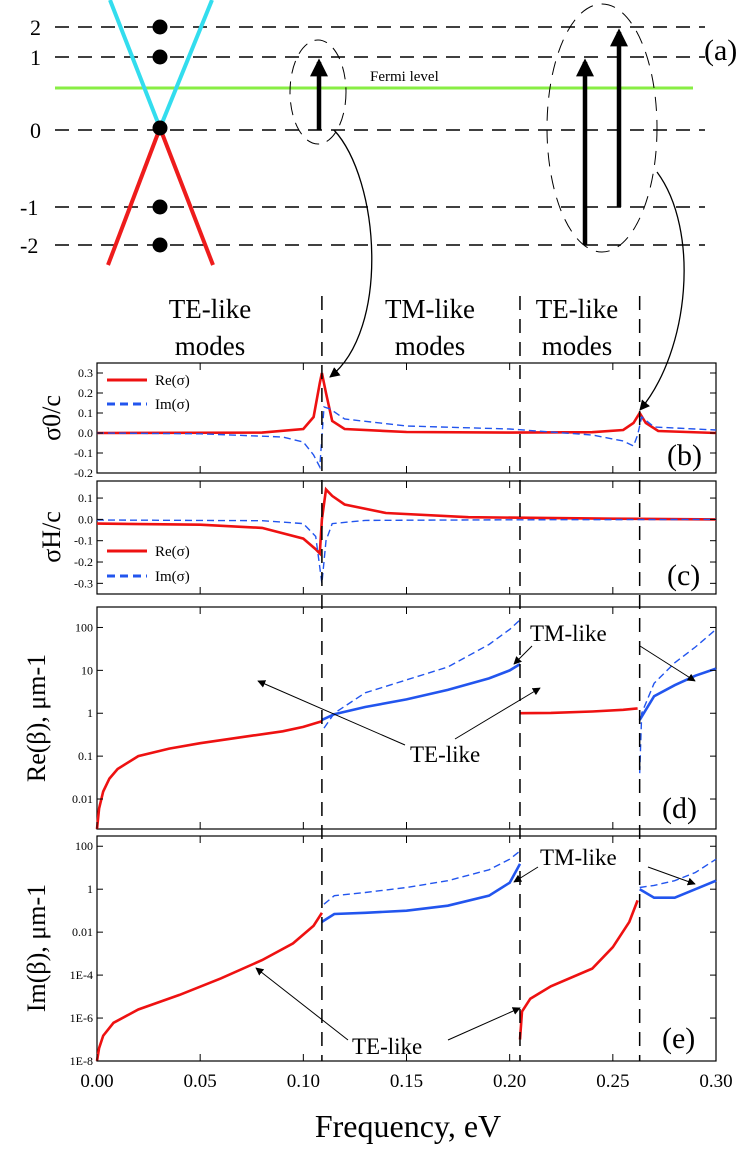 This screenshot has height=1150, width=748. I want to click on xtick-label: 0.30, so click(715, 1081).